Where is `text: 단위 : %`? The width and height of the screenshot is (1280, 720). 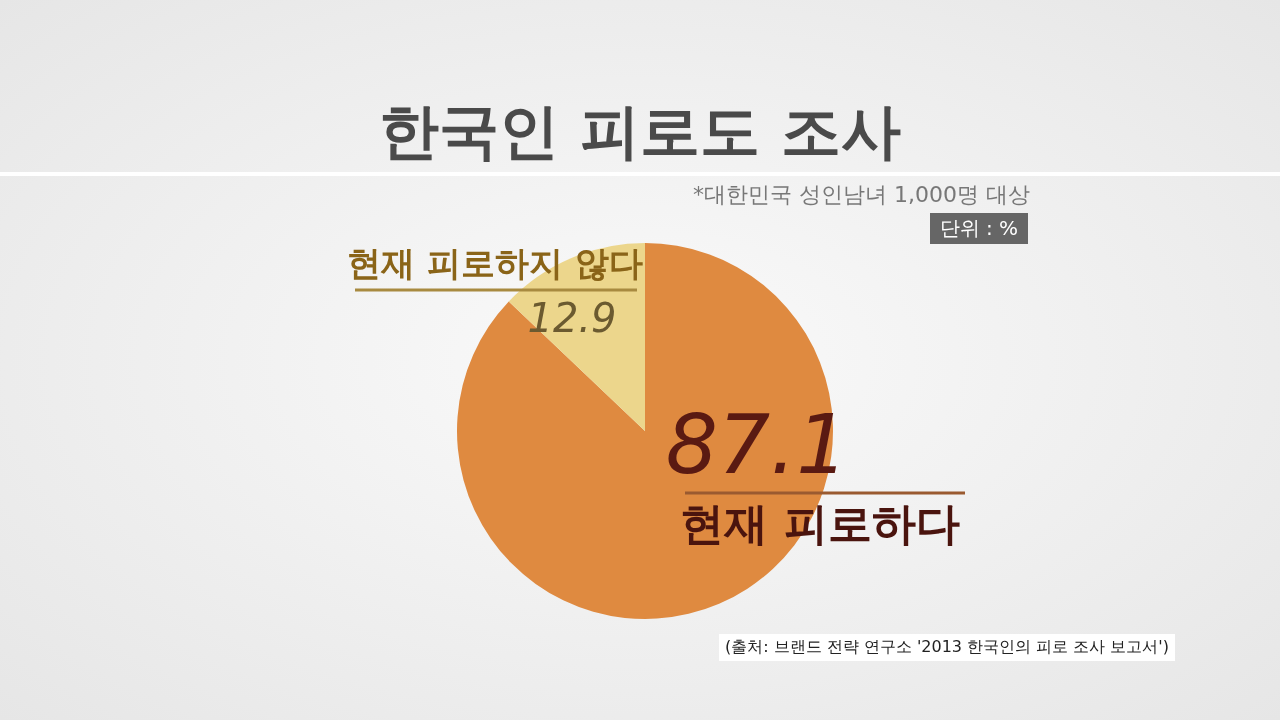
text: 단위 : % is located at coordinates (978, 228).